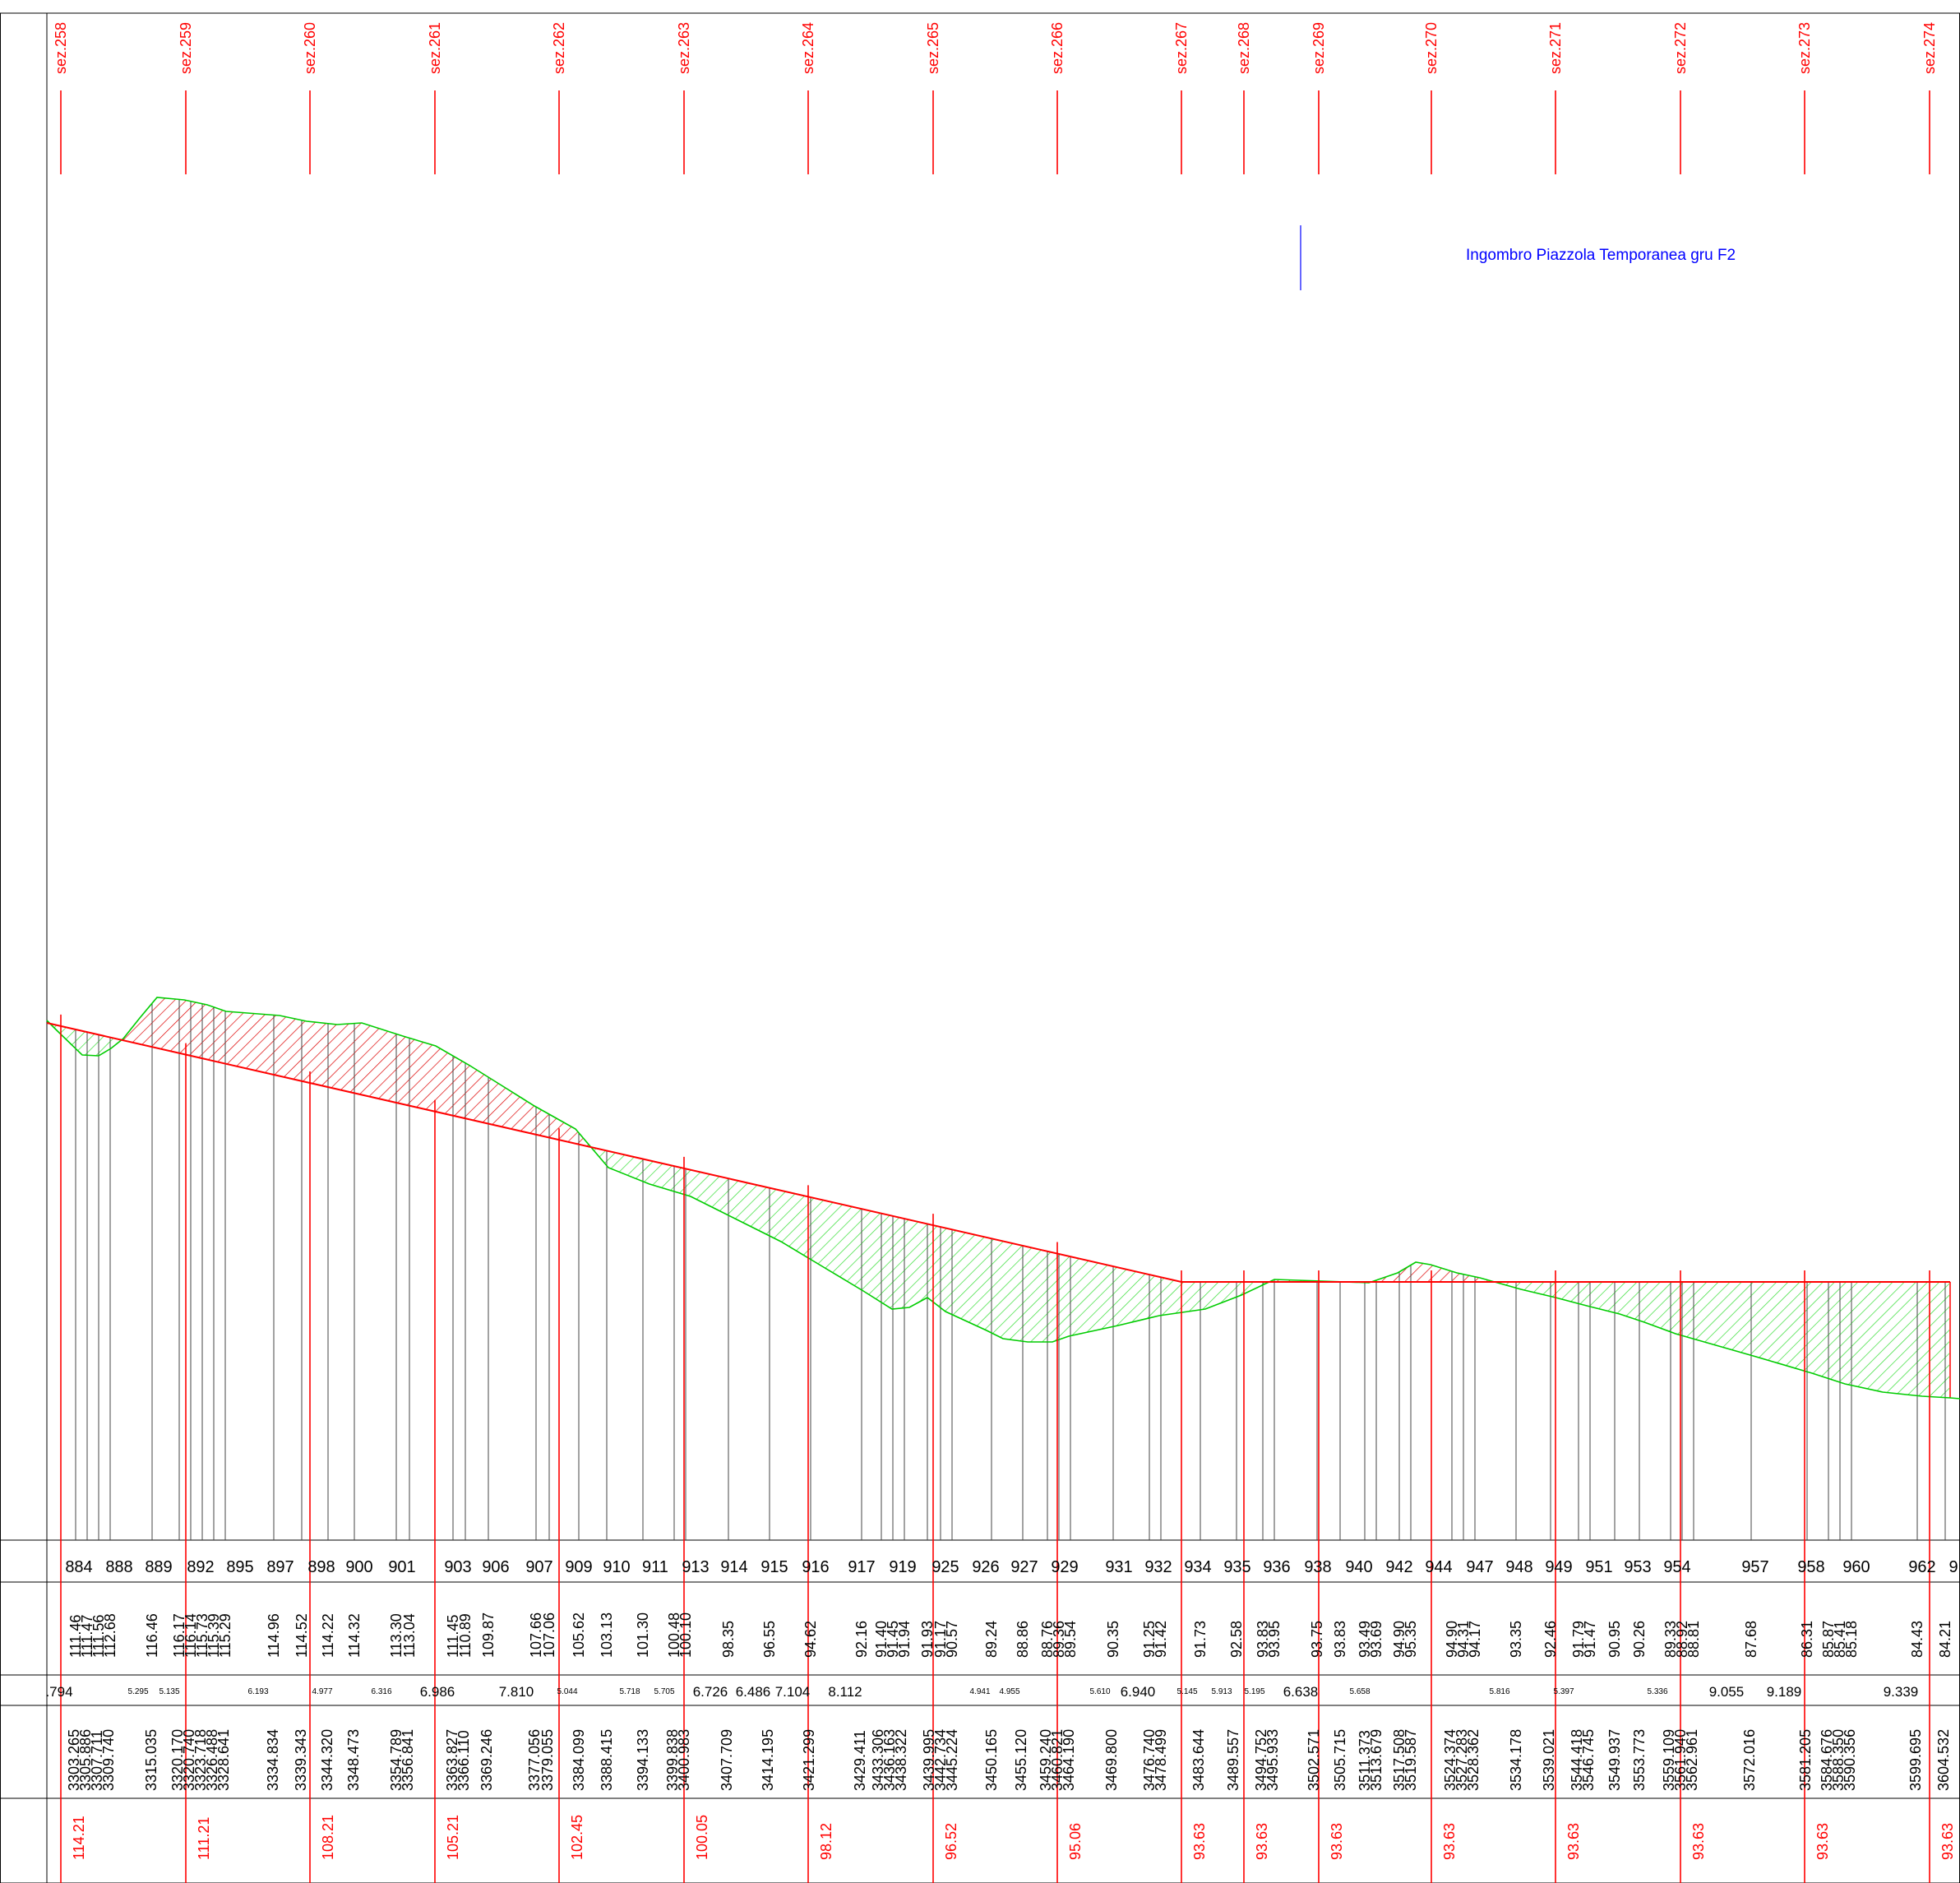  What do you see at coordinates (1198, 1760) in the screenshot?
I see `progressive-distance: 3483.644` at bounding box center [1198, 1760].